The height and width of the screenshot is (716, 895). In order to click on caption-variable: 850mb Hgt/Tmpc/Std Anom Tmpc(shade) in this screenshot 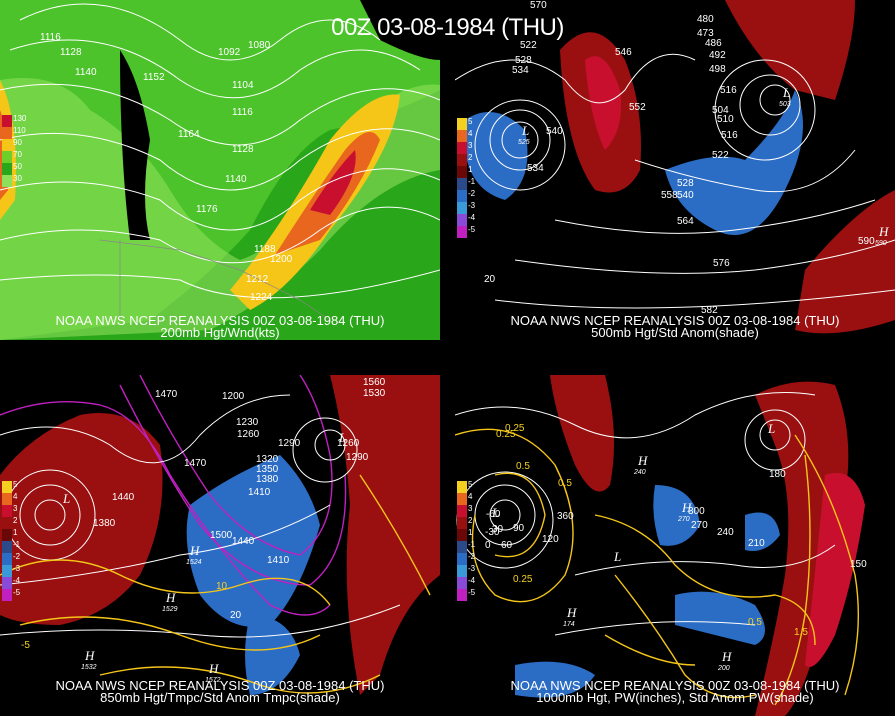, I will do `click(220, 697)`.